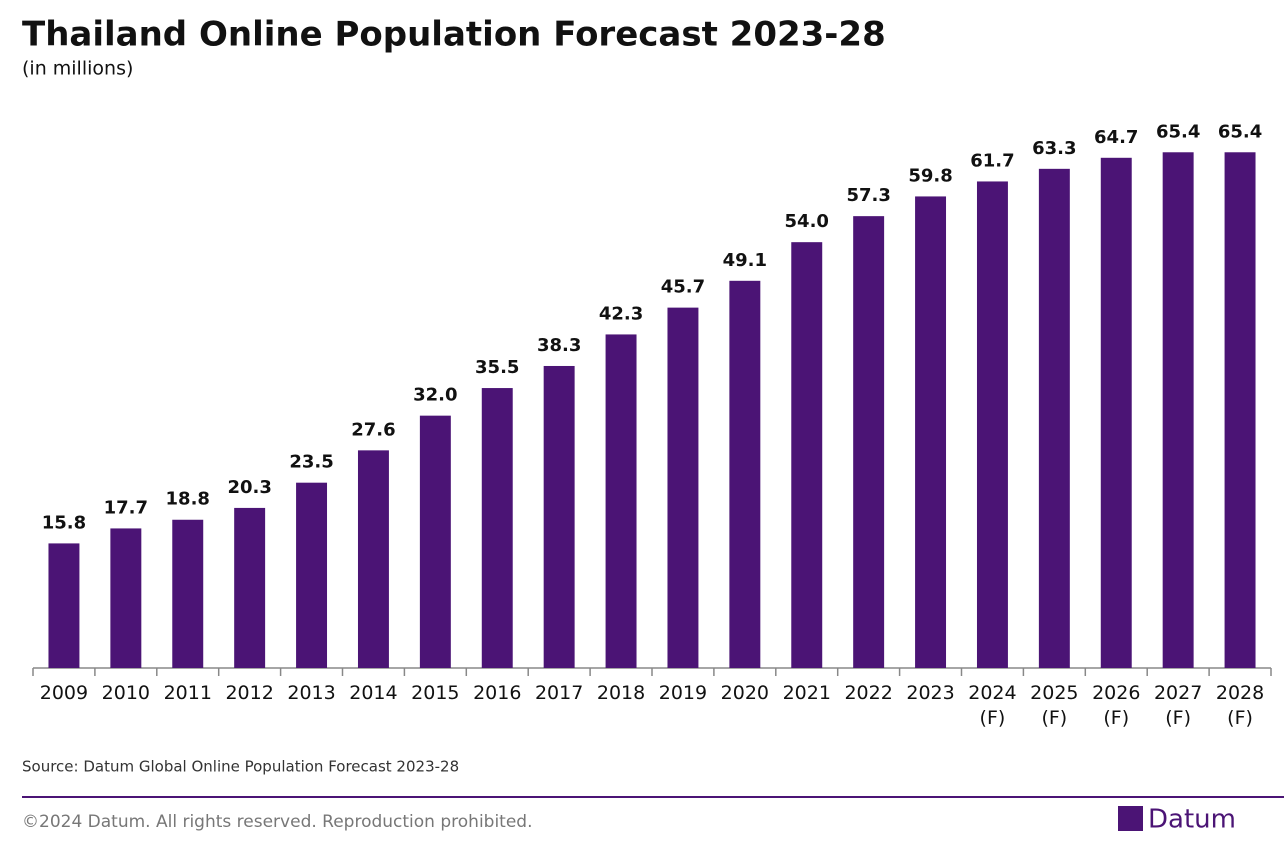 This screenshot has height=850, width=1284. What do you see at coordinates (373, 693) in the screenshot?
I see `x-tick-label: 2014` at bounding box center [373, 693].